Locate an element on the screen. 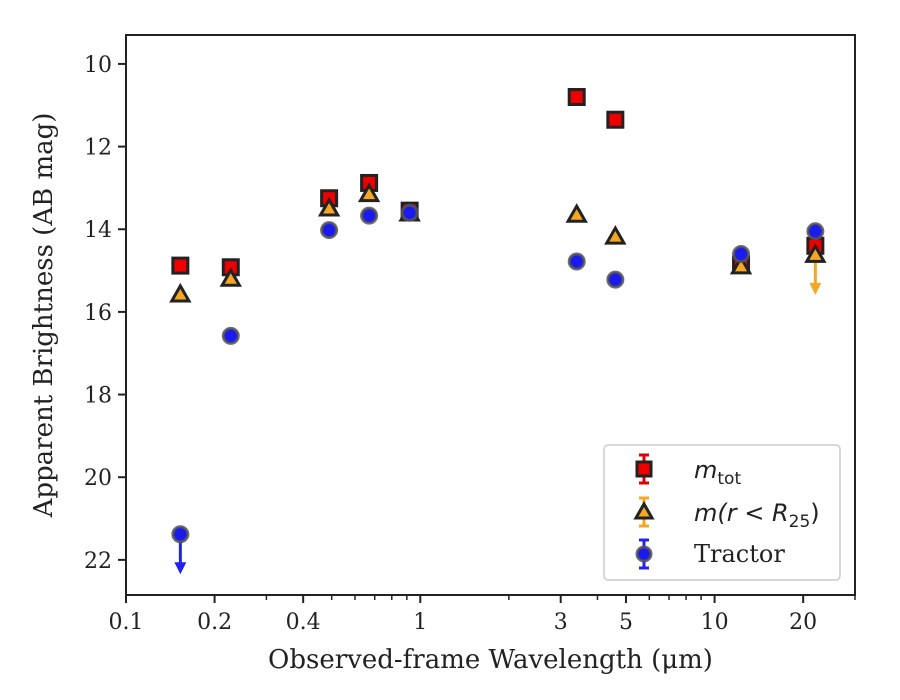 The image size is (900, 700). y-tick-label: 16 is located at coordinates (98, 313).